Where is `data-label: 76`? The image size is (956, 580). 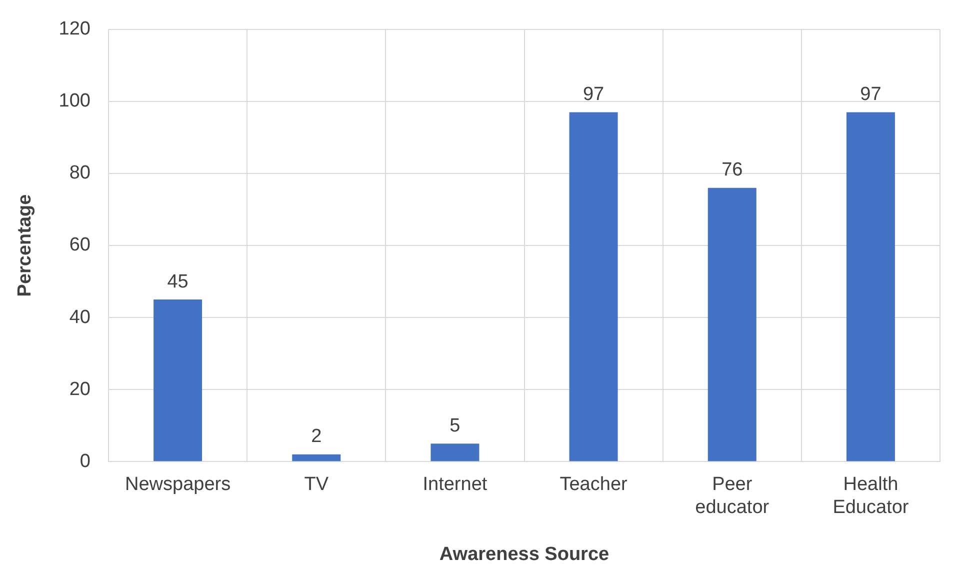
data-label: 76 is located at coordinates (732, 170).